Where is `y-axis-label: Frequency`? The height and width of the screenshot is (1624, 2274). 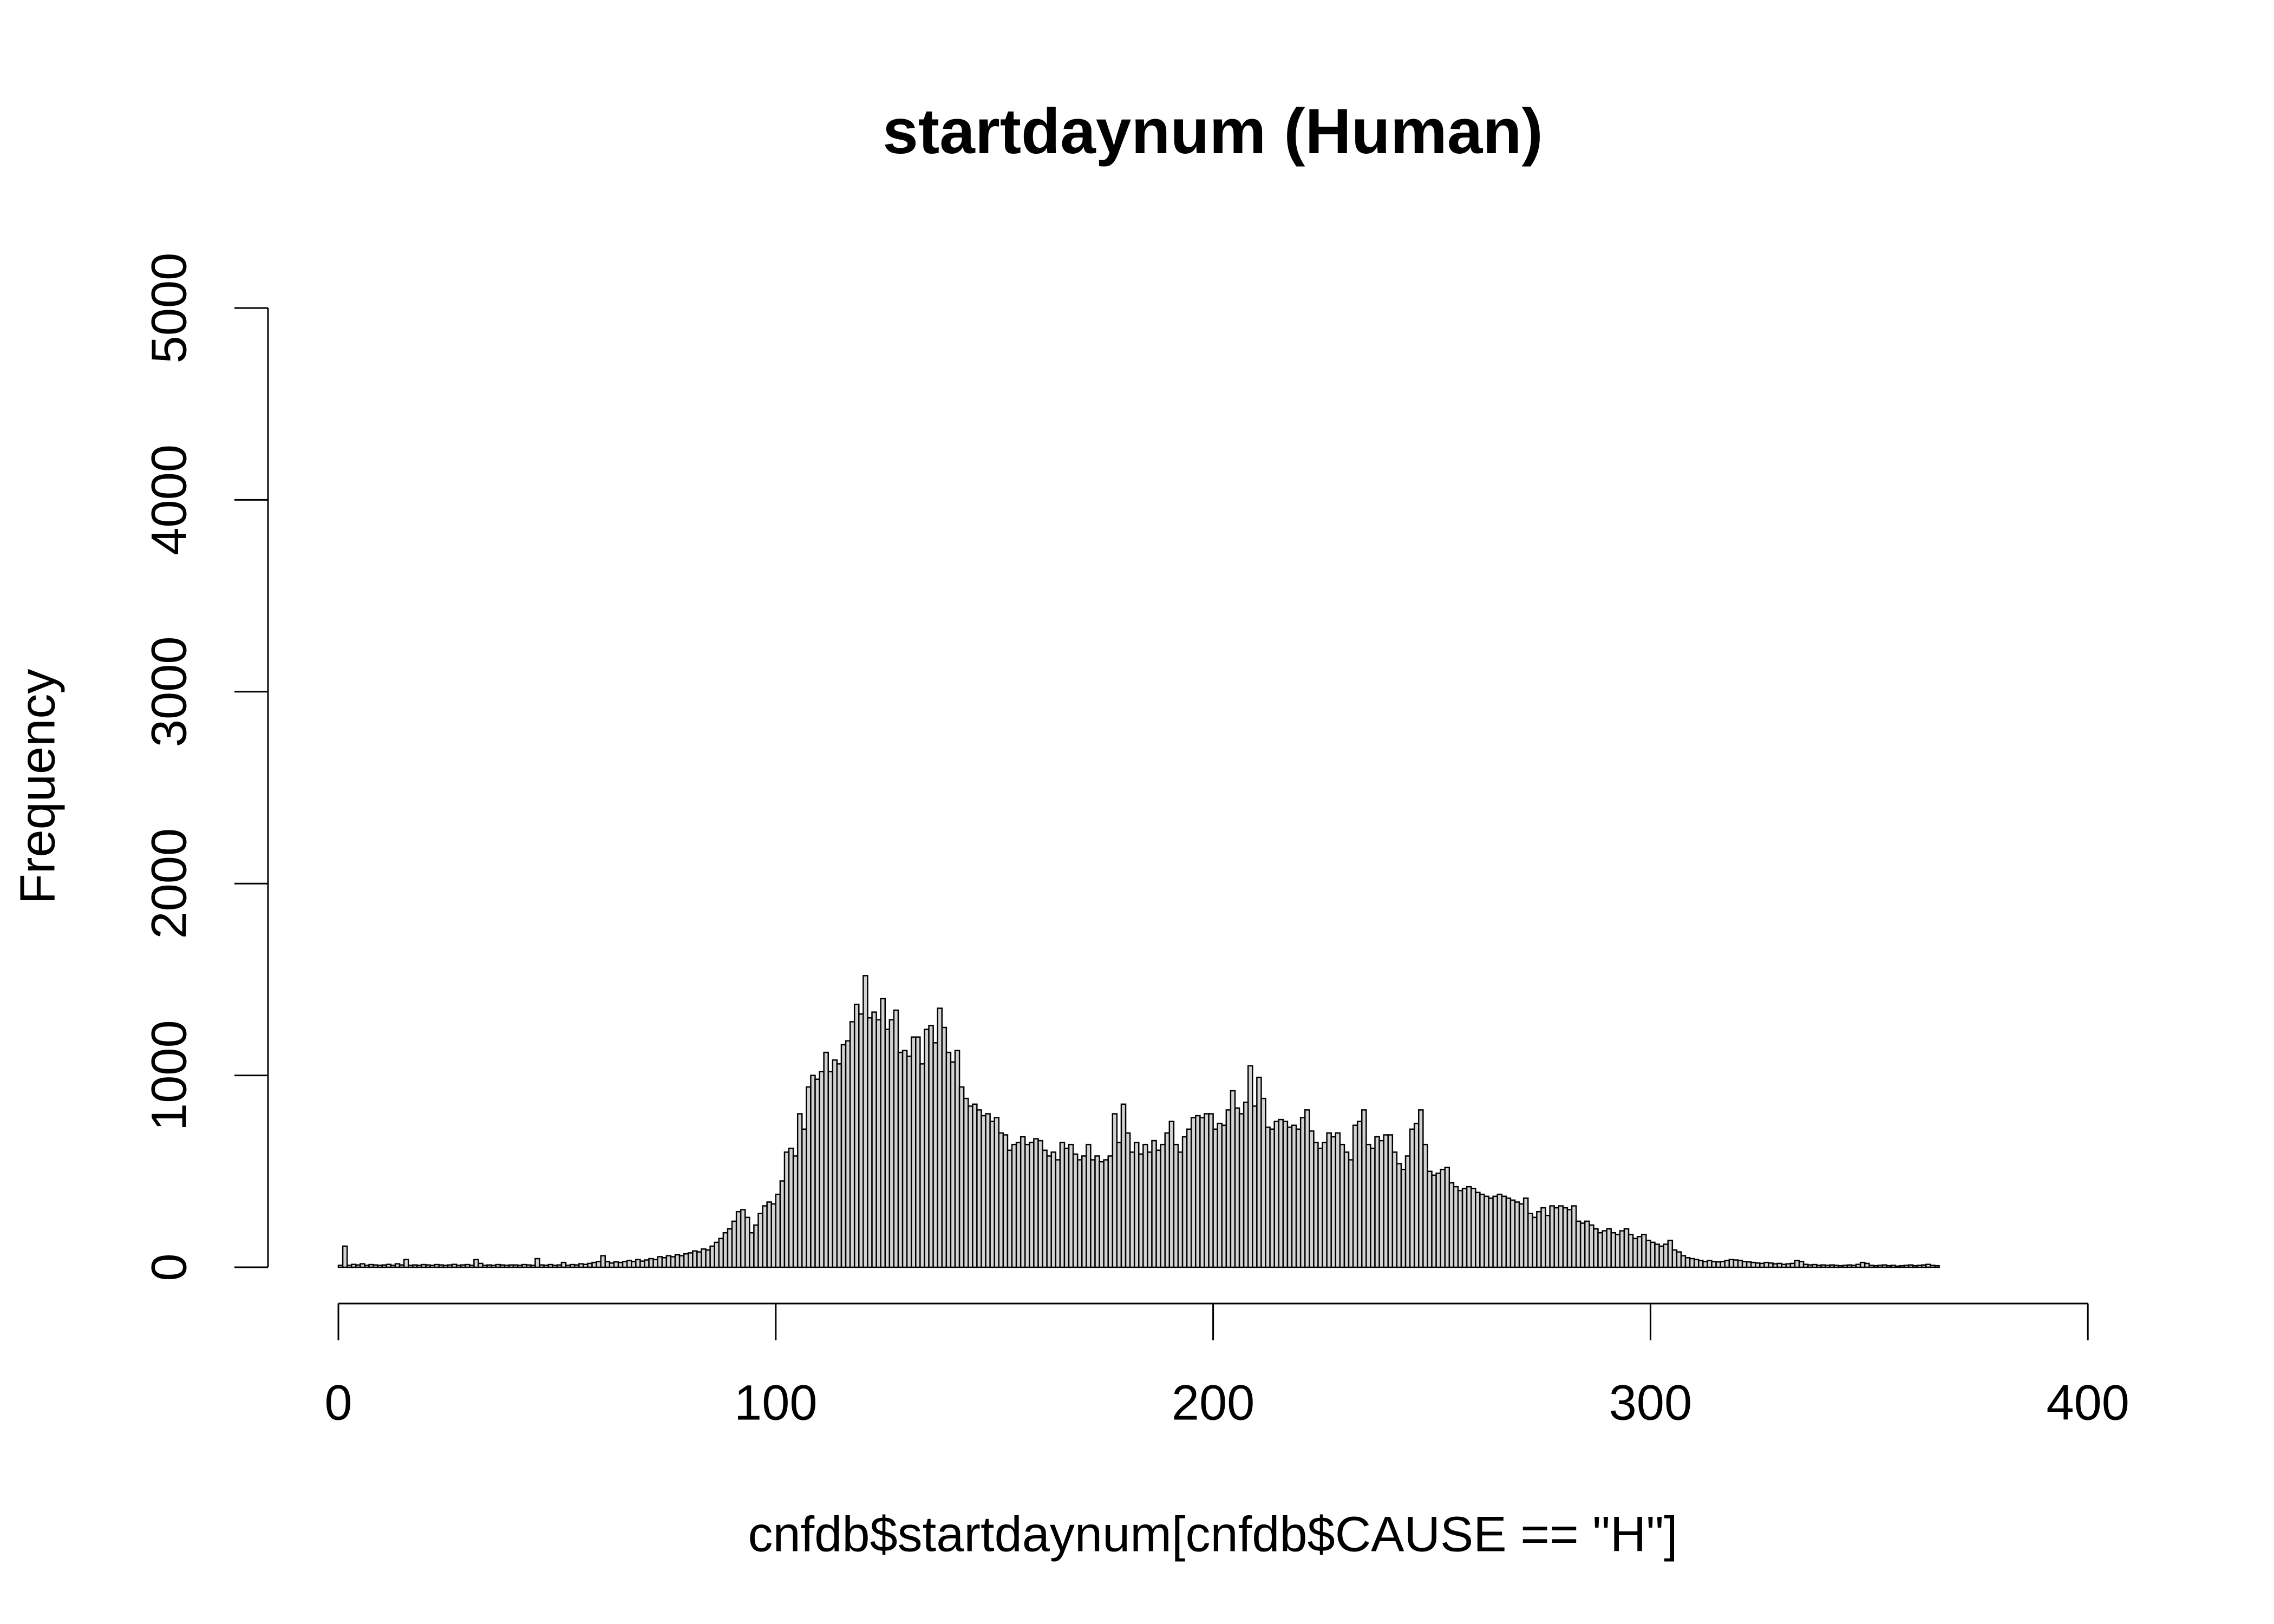 y-axis-label: Frequency is located at coordinates (37, 787).